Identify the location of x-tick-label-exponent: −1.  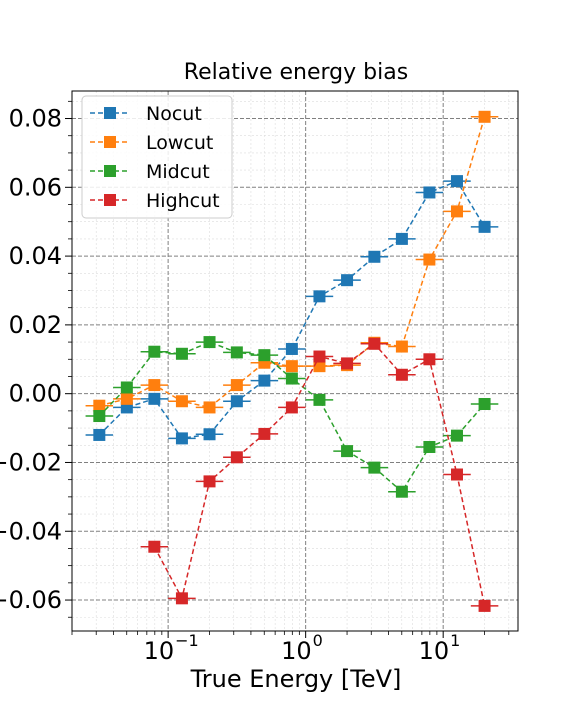
(187, 640).